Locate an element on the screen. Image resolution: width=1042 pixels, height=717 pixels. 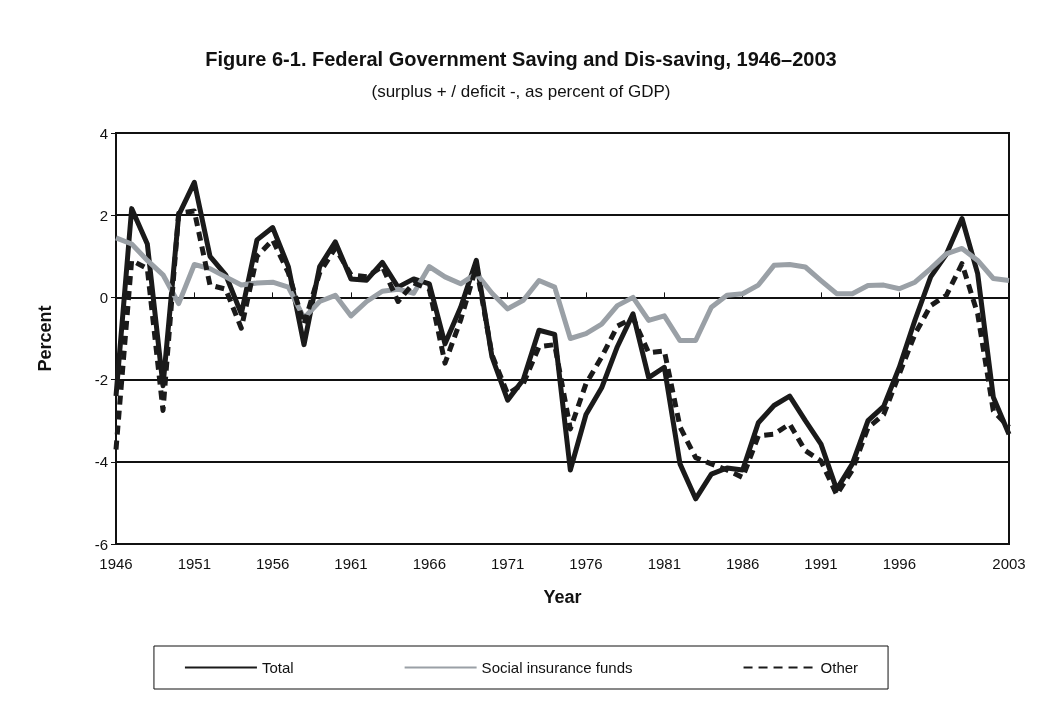
x-tick-label: 1956 is located at coordinates (272, 563).